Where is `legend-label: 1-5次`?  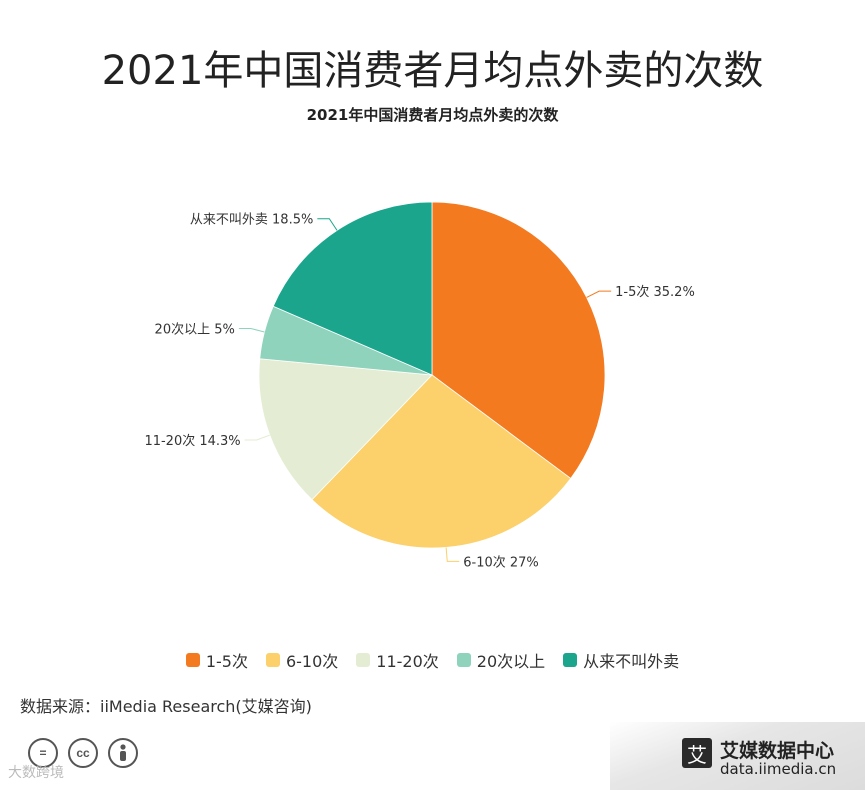
legend-label: 1-5次 is located at coordinates (226, 661).